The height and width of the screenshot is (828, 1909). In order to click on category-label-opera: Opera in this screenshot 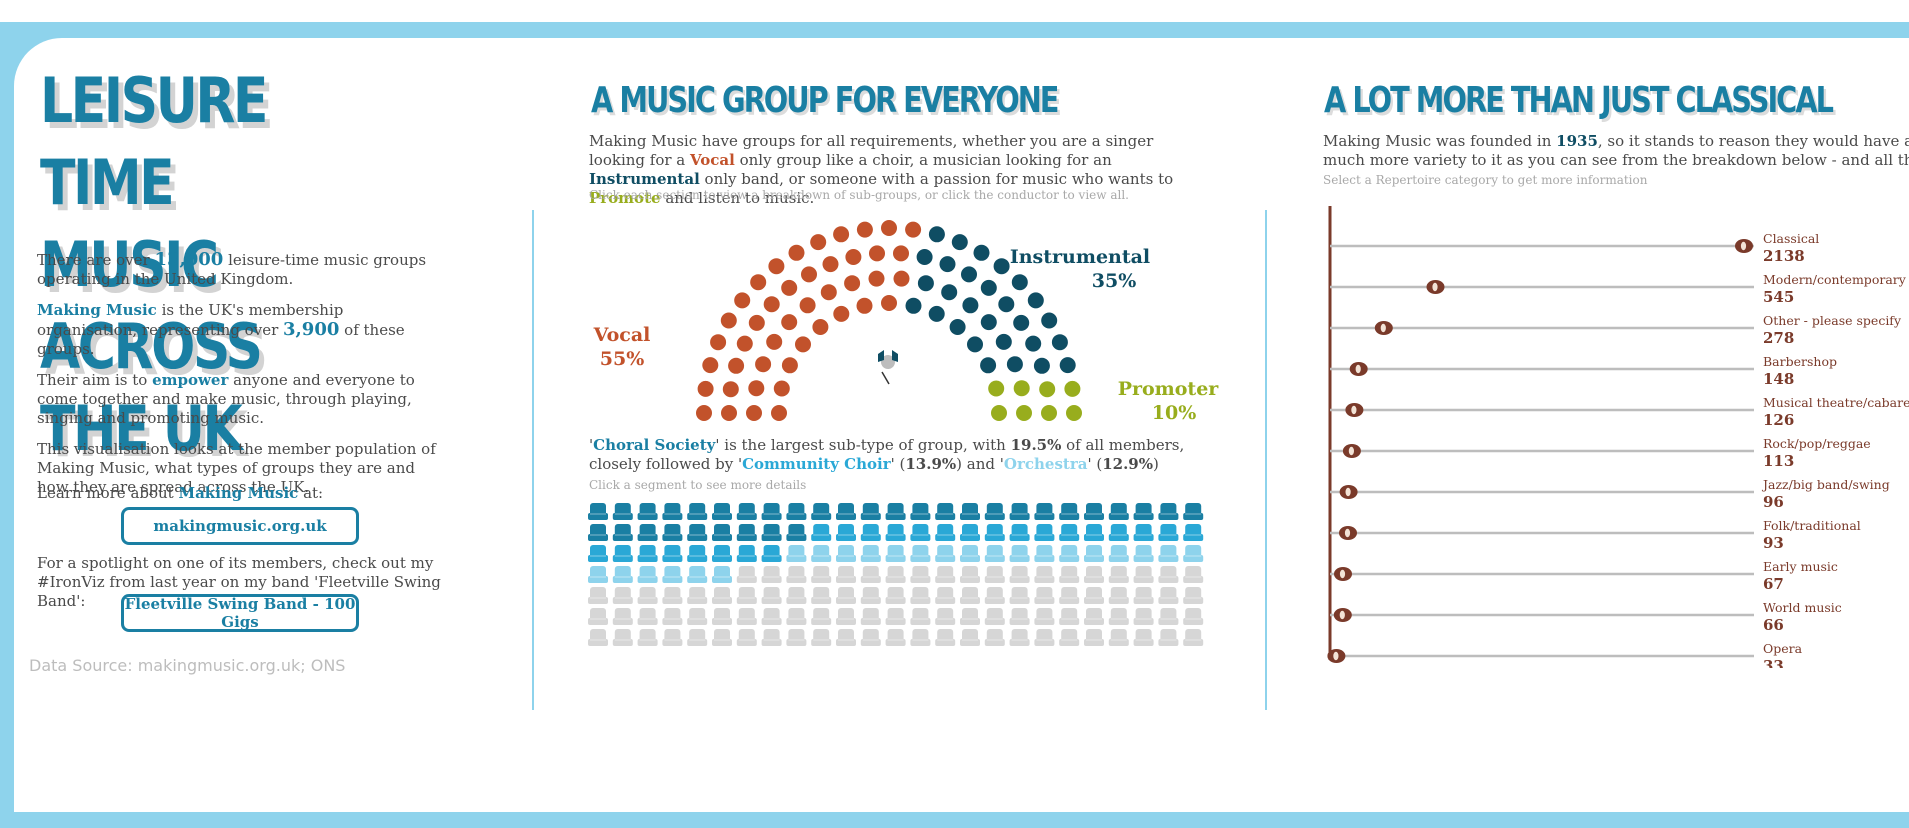, I will do `click(1783, 648)`.